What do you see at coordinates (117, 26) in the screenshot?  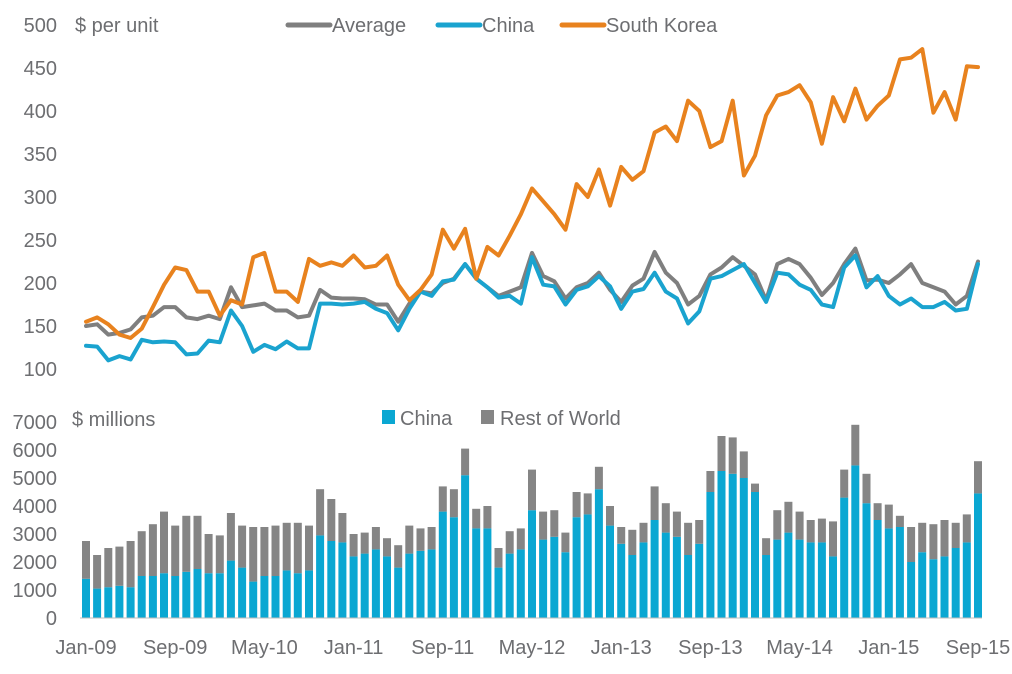 I see `top-unit-label: $ per unit` at bounding box center [117, 26].